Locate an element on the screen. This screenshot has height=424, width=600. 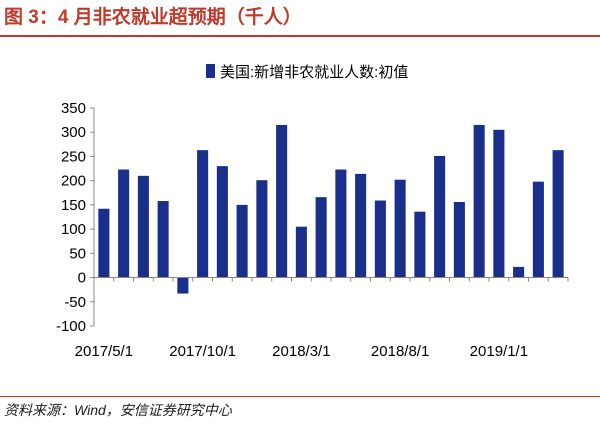
y-tick-label--100: -100 is located at coordinates (71, 326).